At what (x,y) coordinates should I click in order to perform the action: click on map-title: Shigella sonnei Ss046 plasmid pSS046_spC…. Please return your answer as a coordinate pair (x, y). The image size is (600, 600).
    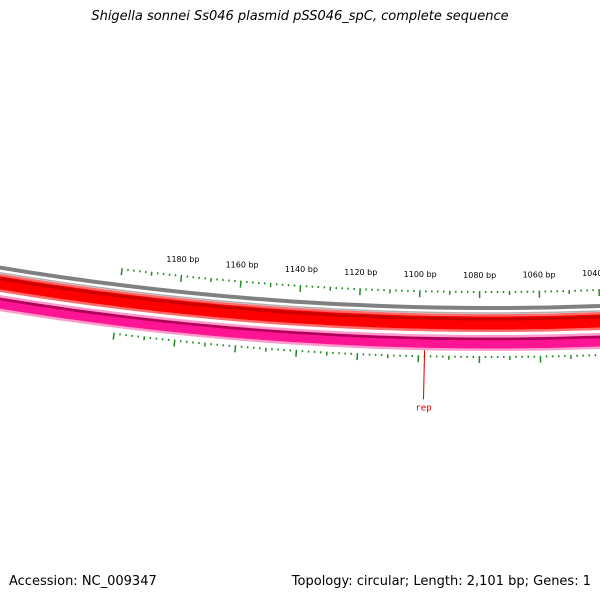
    Looking at the image, I should click on (300, 16).